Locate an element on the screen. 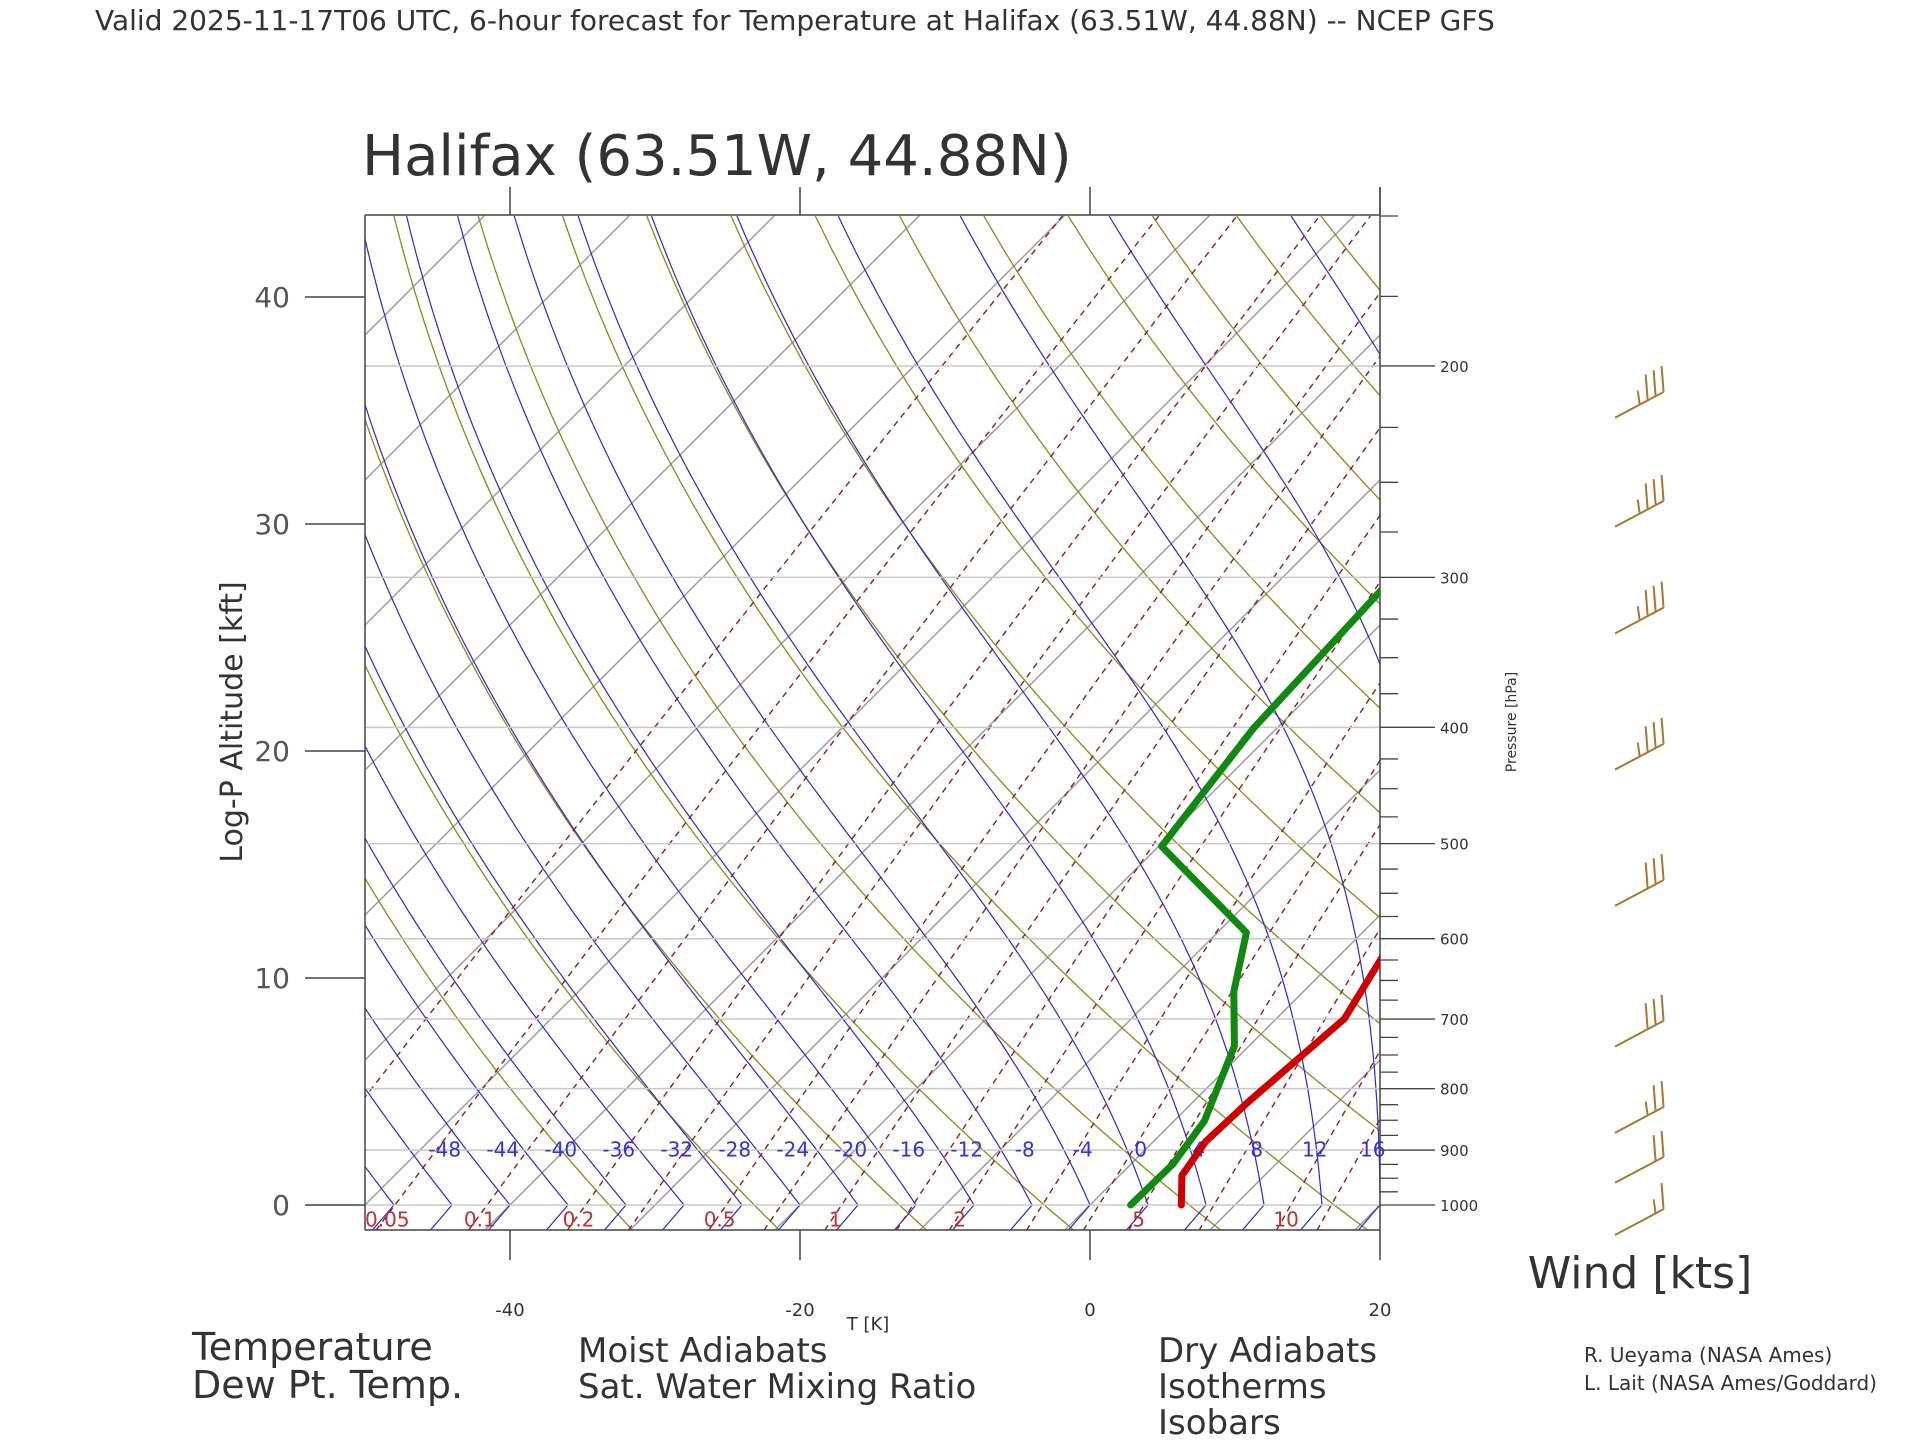  mixing-ratio-label: 0.05 is located at coordinates (387, 1219).